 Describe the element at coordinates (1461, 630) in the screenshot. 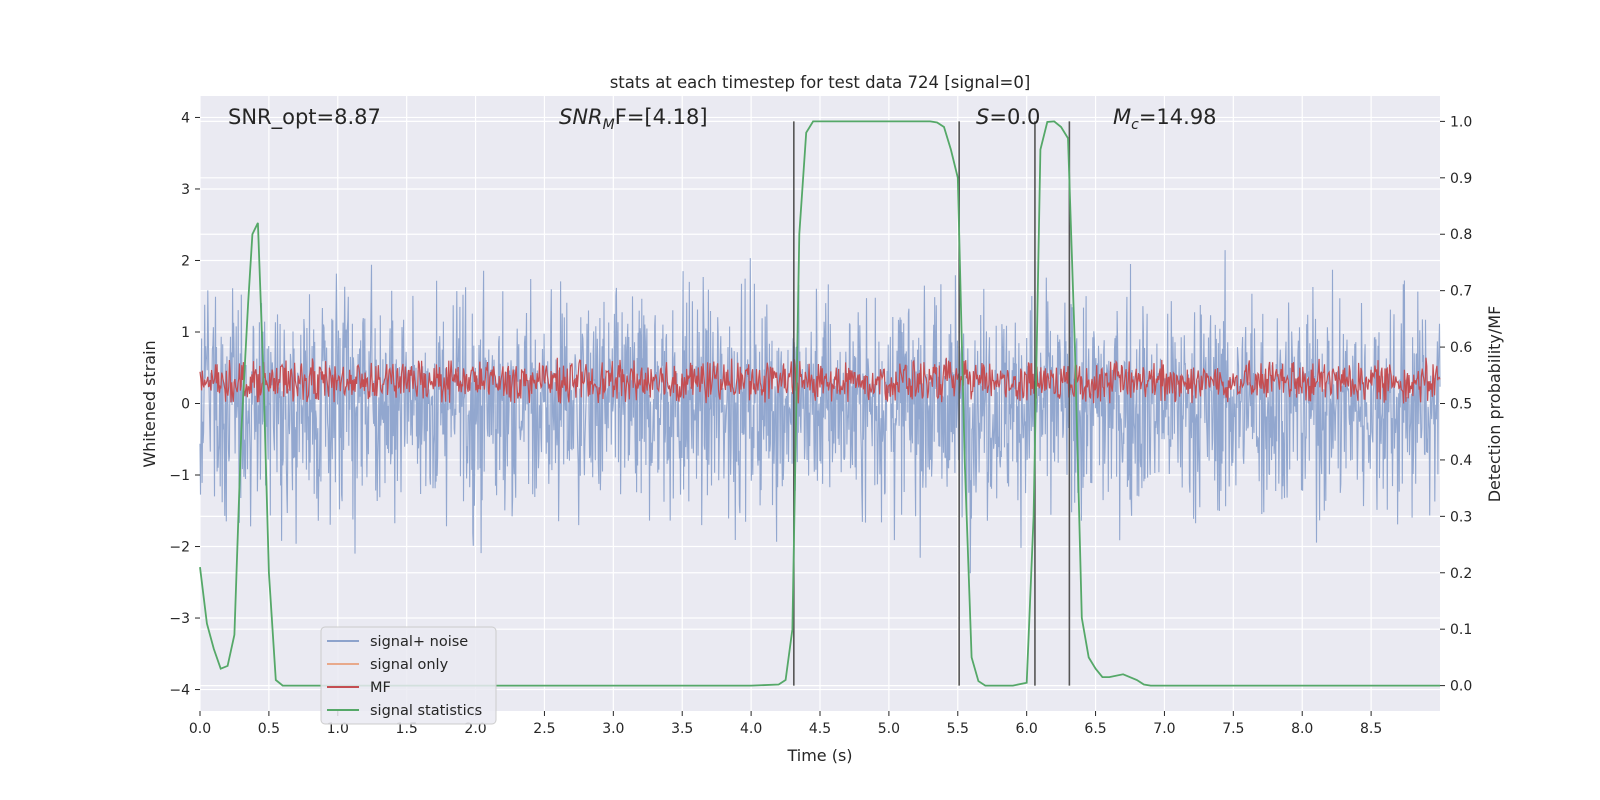

I see `y2-tick-label: 0.1` at that location.